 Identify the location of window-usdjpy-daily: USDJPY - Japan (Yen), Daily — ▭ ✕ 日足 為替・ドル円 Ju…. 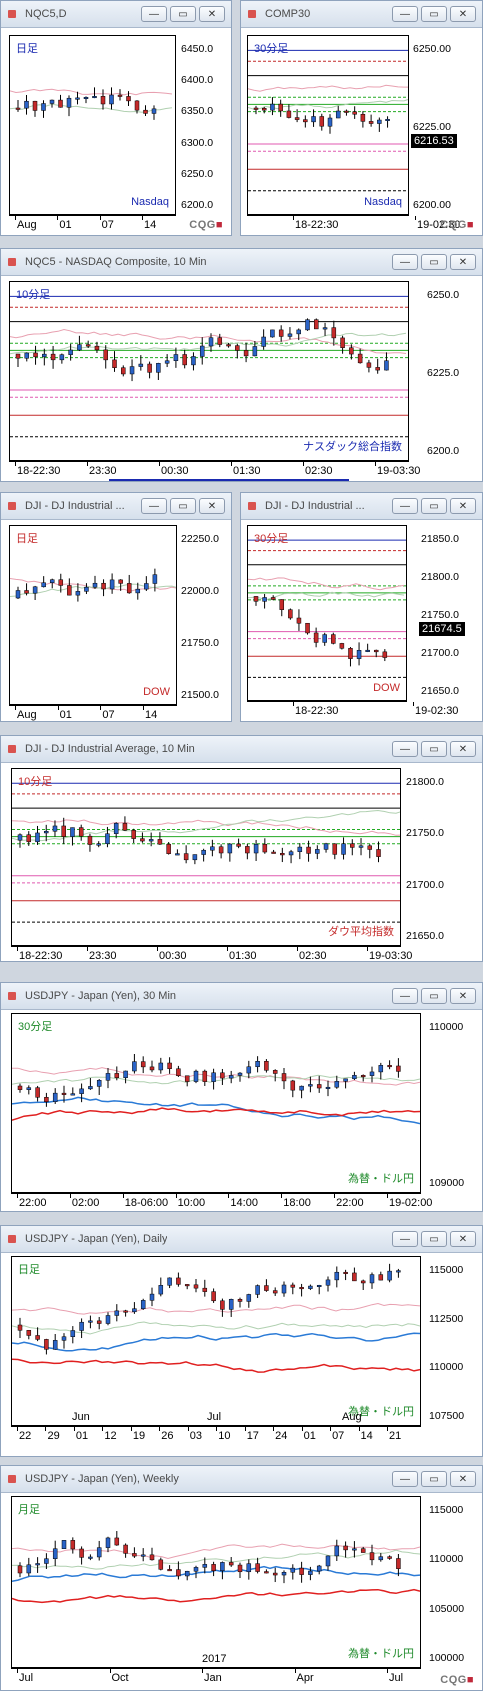
(241, 1341).